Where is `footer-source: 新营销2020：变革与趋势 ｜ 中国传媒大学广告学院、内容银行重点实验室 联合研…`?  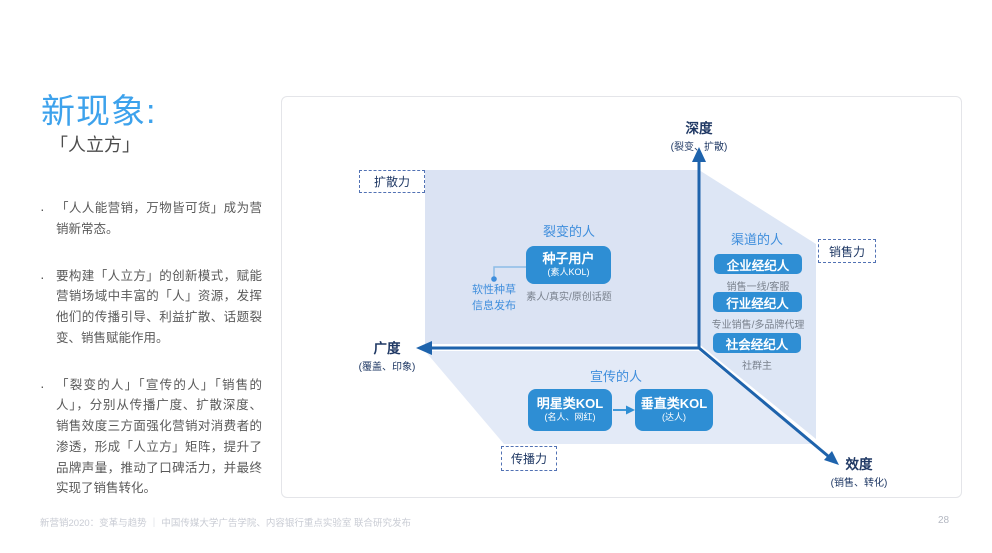 footer-source: 新营销2020：变革与趋势 ｜ 中国传媒大学广告学院、内容银行重点实验室 联合研… is located at coordinates (226, 523).